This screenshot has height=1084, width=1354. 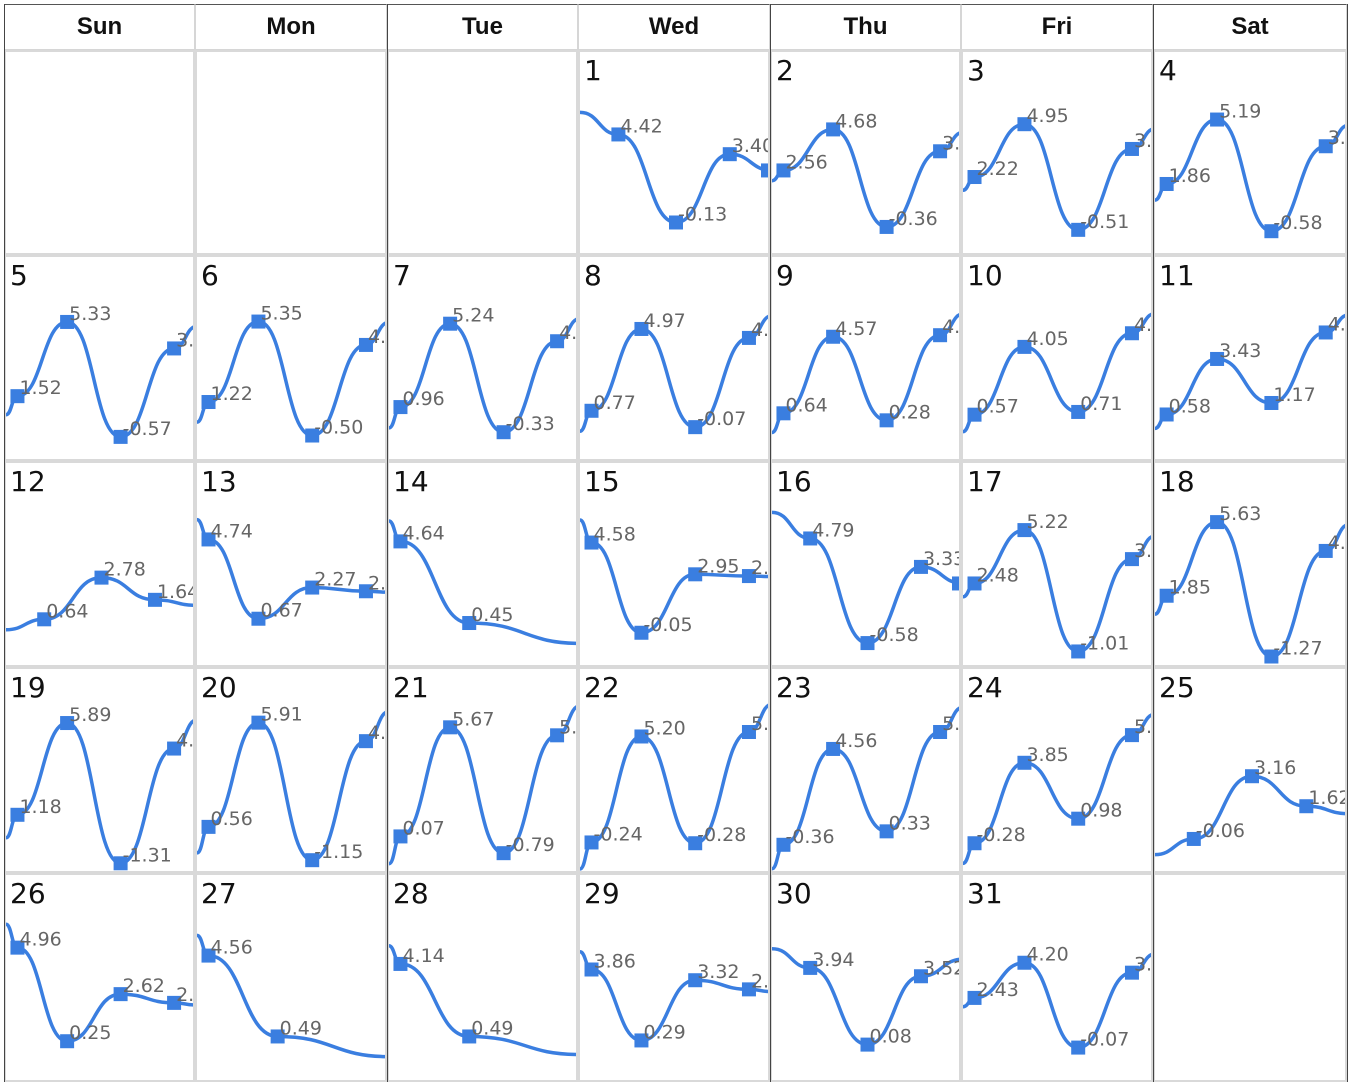 What do you see at coordinates (865, 770) in the screenshot?
I see `day-cell-23: 23 -0.36 4.56 0.33 5.43` at bounding box center [865, 770].